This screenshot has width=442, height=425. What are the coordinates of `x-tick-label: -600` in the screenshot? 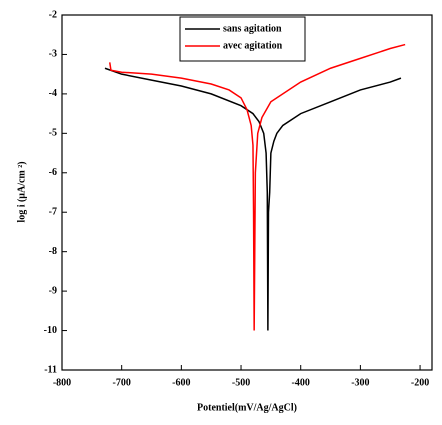 It's located at (181, 382).